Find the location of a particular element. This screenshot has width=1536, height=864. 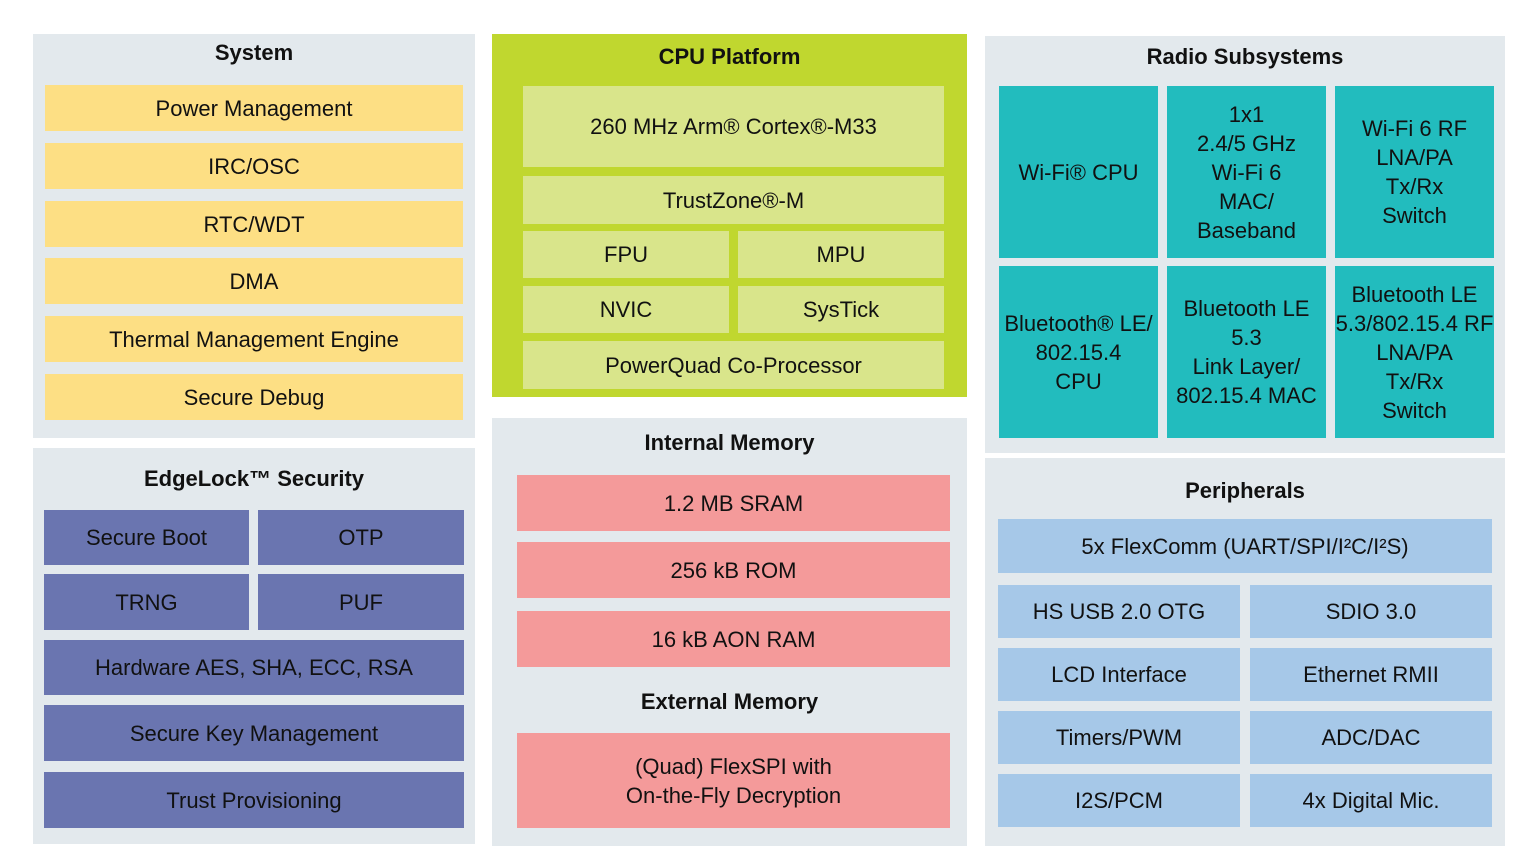

system-title: System is located at coordinates (254, 52).